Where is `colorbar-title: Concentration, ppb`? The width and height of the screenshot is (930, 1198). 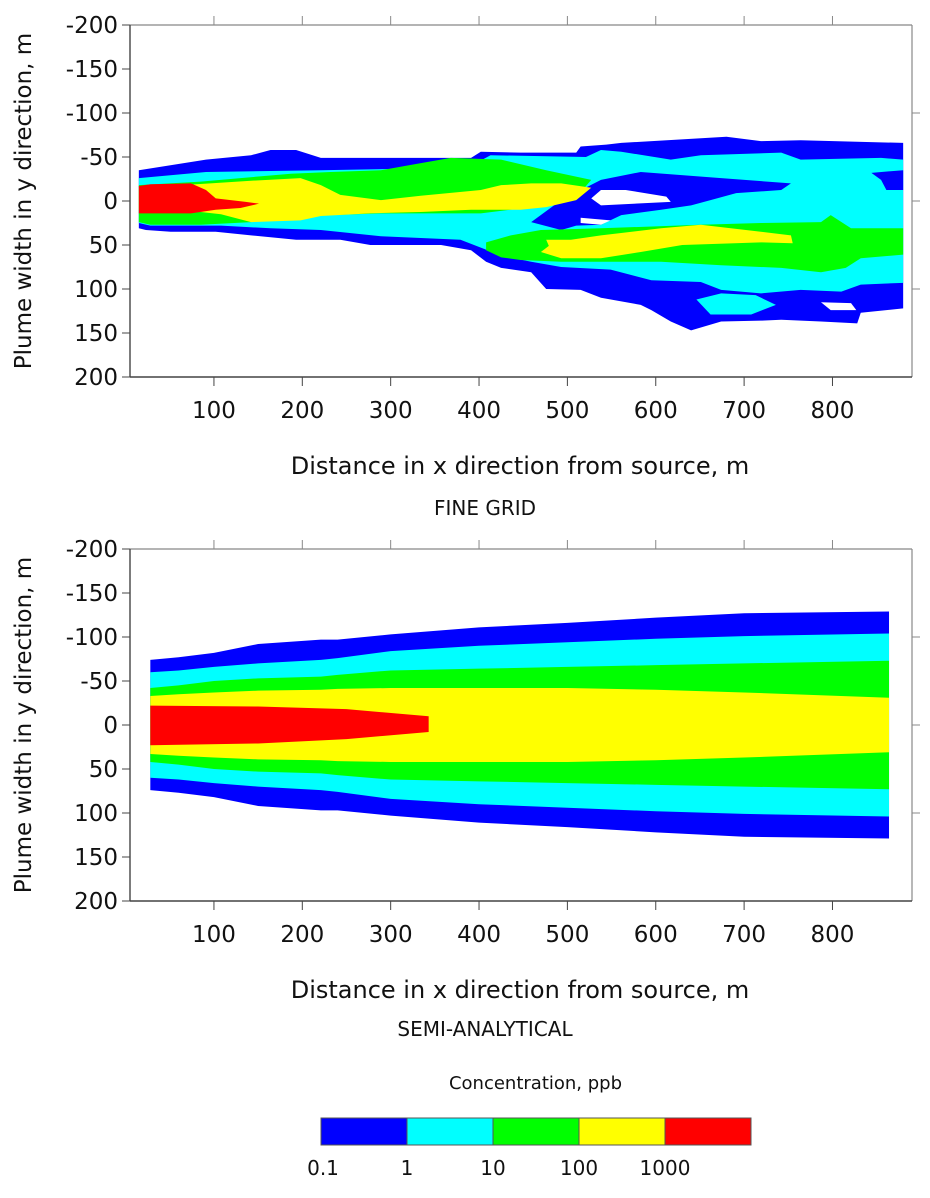
colorbar-title: Concentration, ppb is located at coordinates (535, 1083).